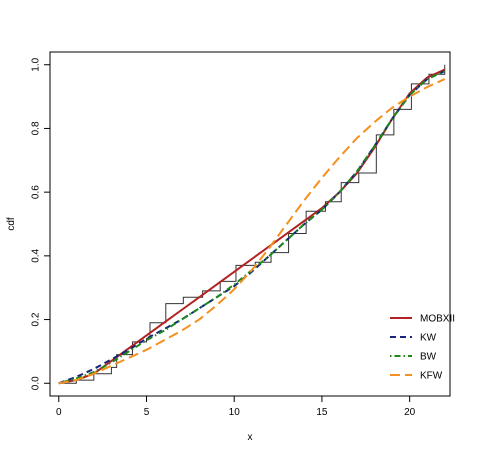  Describe the element at coordinates (431, 376) in the screenshot. I see `legend-label-kfw: KFW` at that location.